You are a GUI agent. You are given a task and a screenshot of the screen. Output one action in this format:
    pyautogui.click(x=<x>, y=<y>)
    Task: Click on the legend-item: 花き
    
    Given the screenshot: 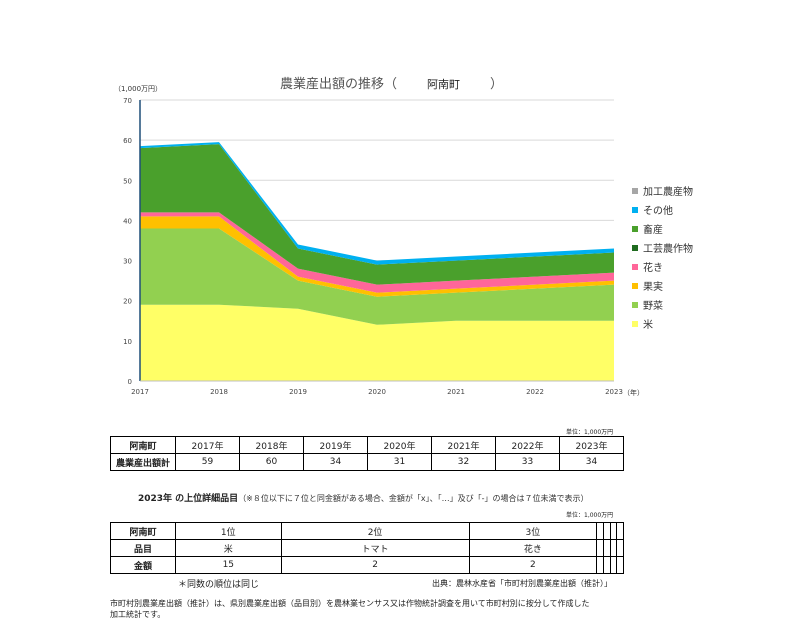 What is the action you would take?
    pyautogui.click(x=662, y=266)
    